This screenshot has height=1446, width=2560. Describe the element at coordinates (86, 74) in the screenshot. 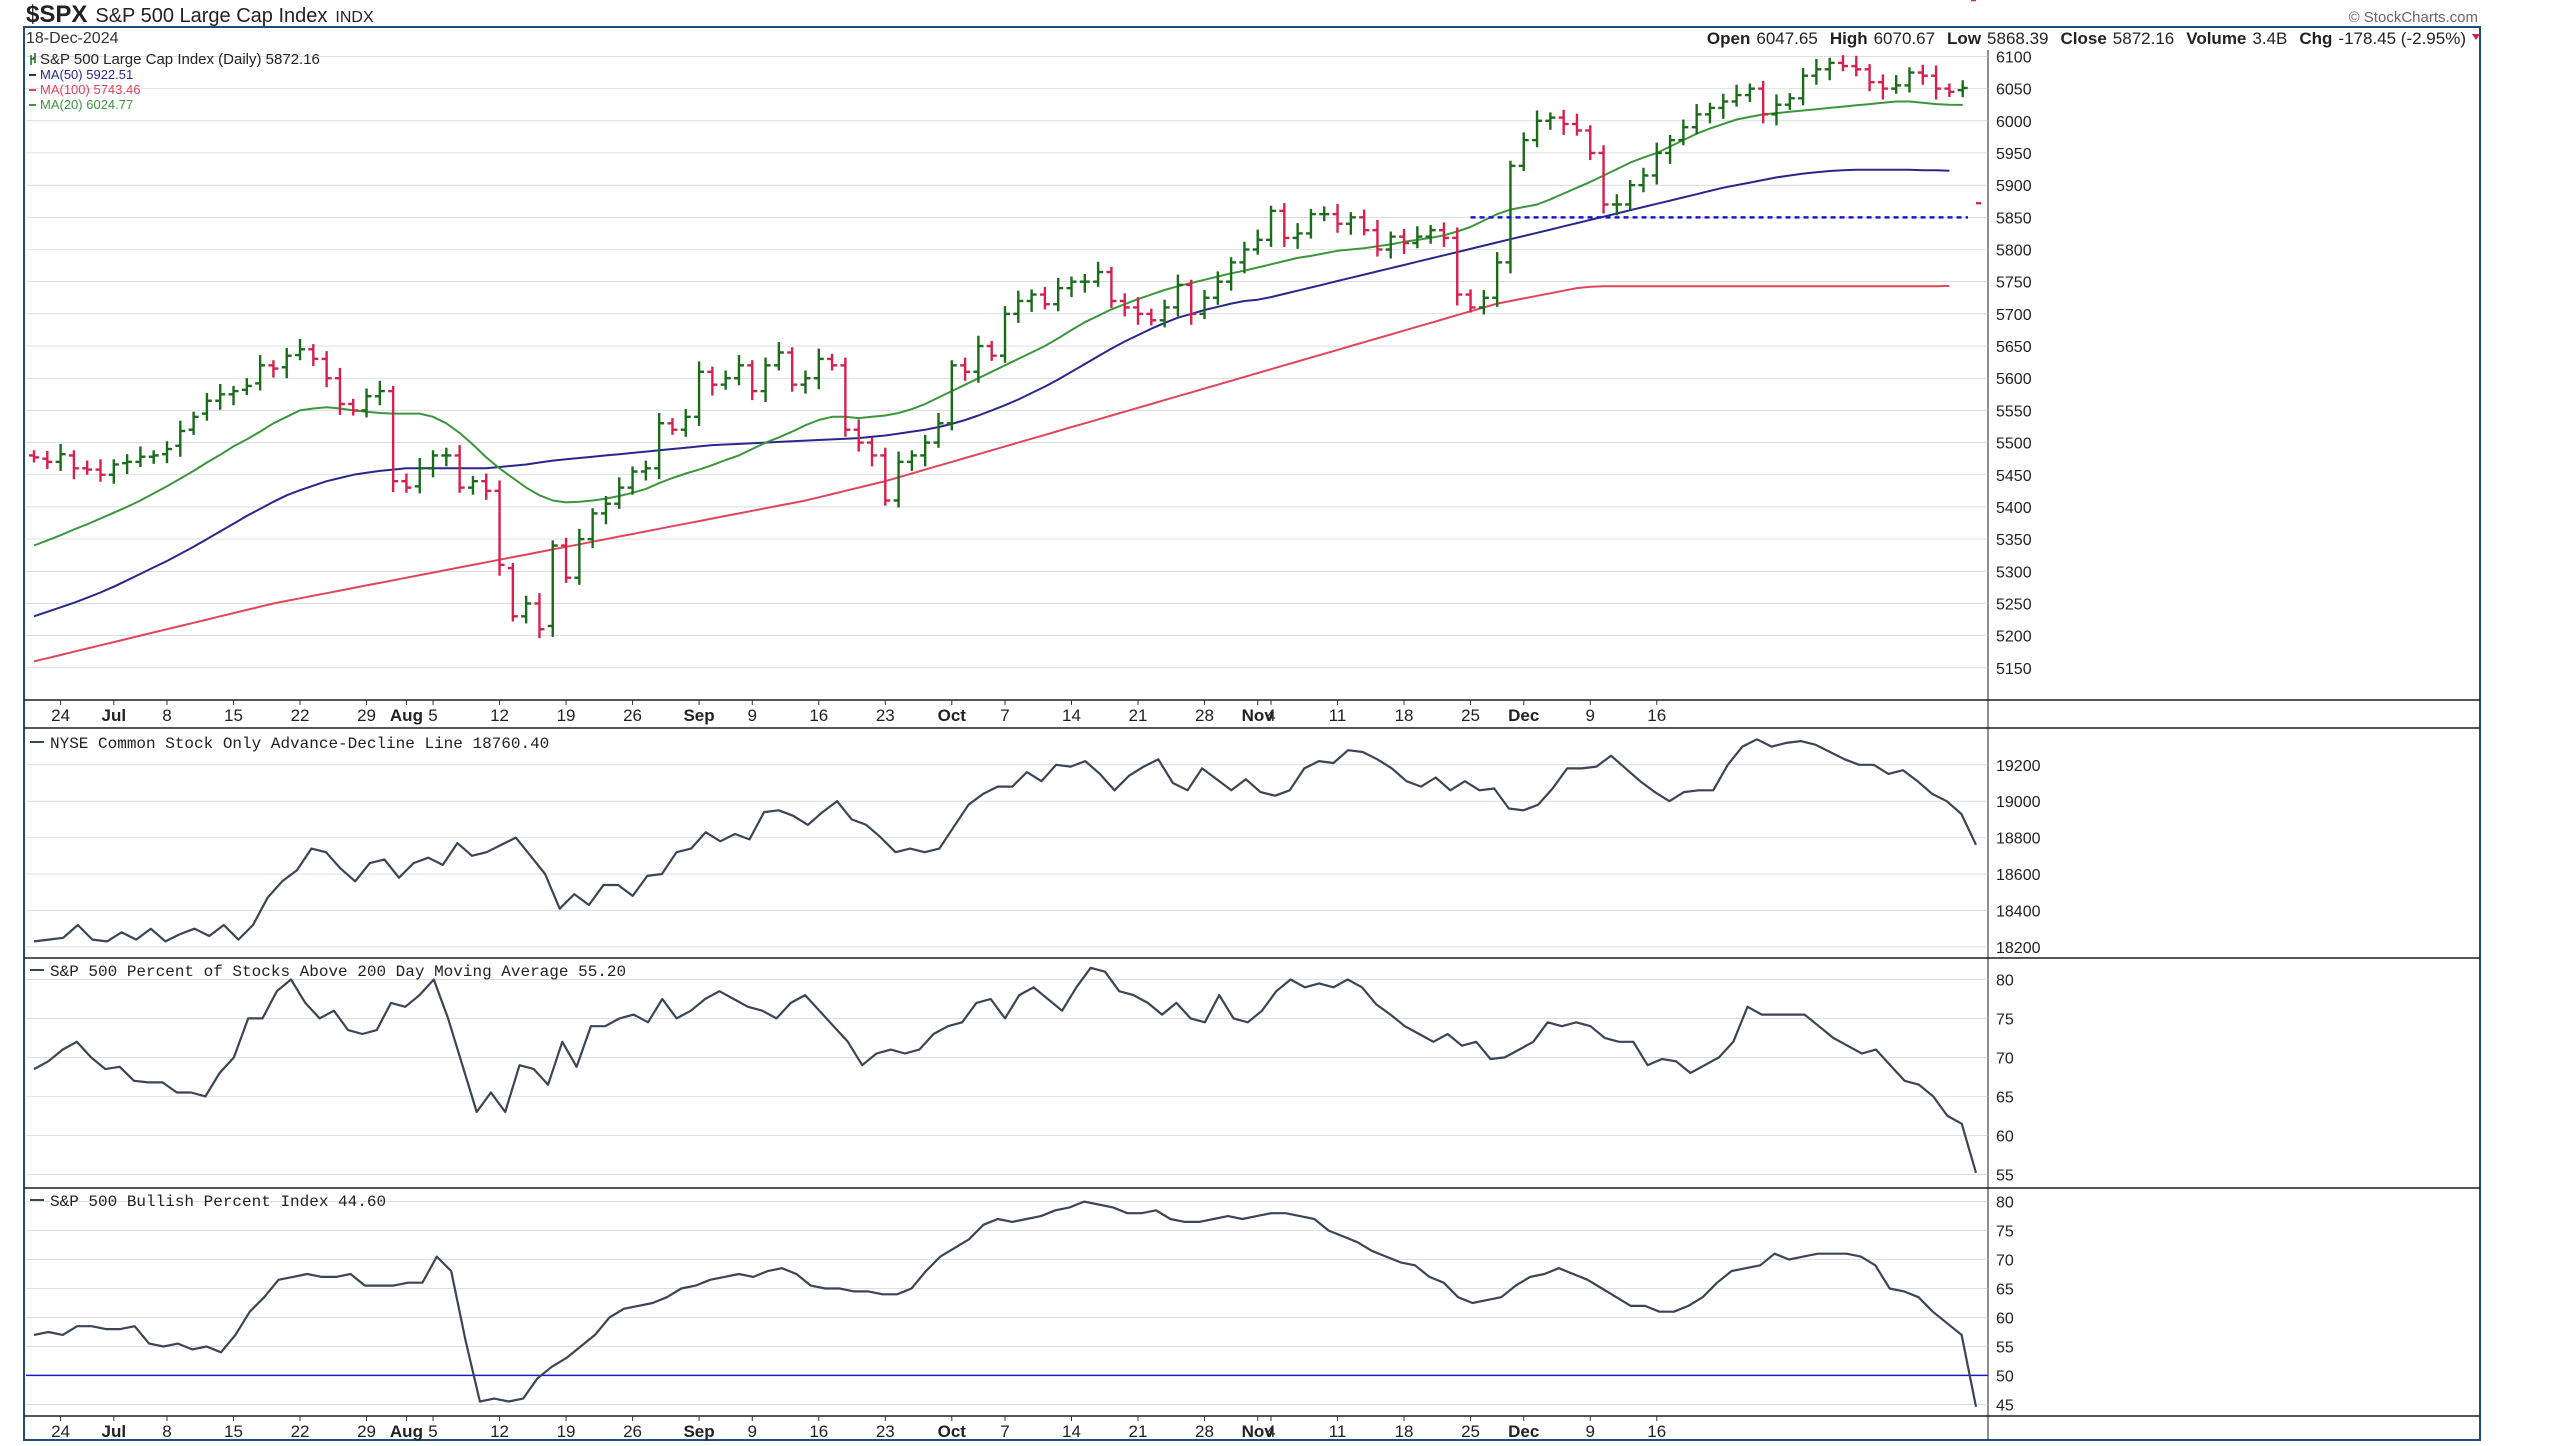

I see `legend-label: MA(50) 5922.51` at that location.